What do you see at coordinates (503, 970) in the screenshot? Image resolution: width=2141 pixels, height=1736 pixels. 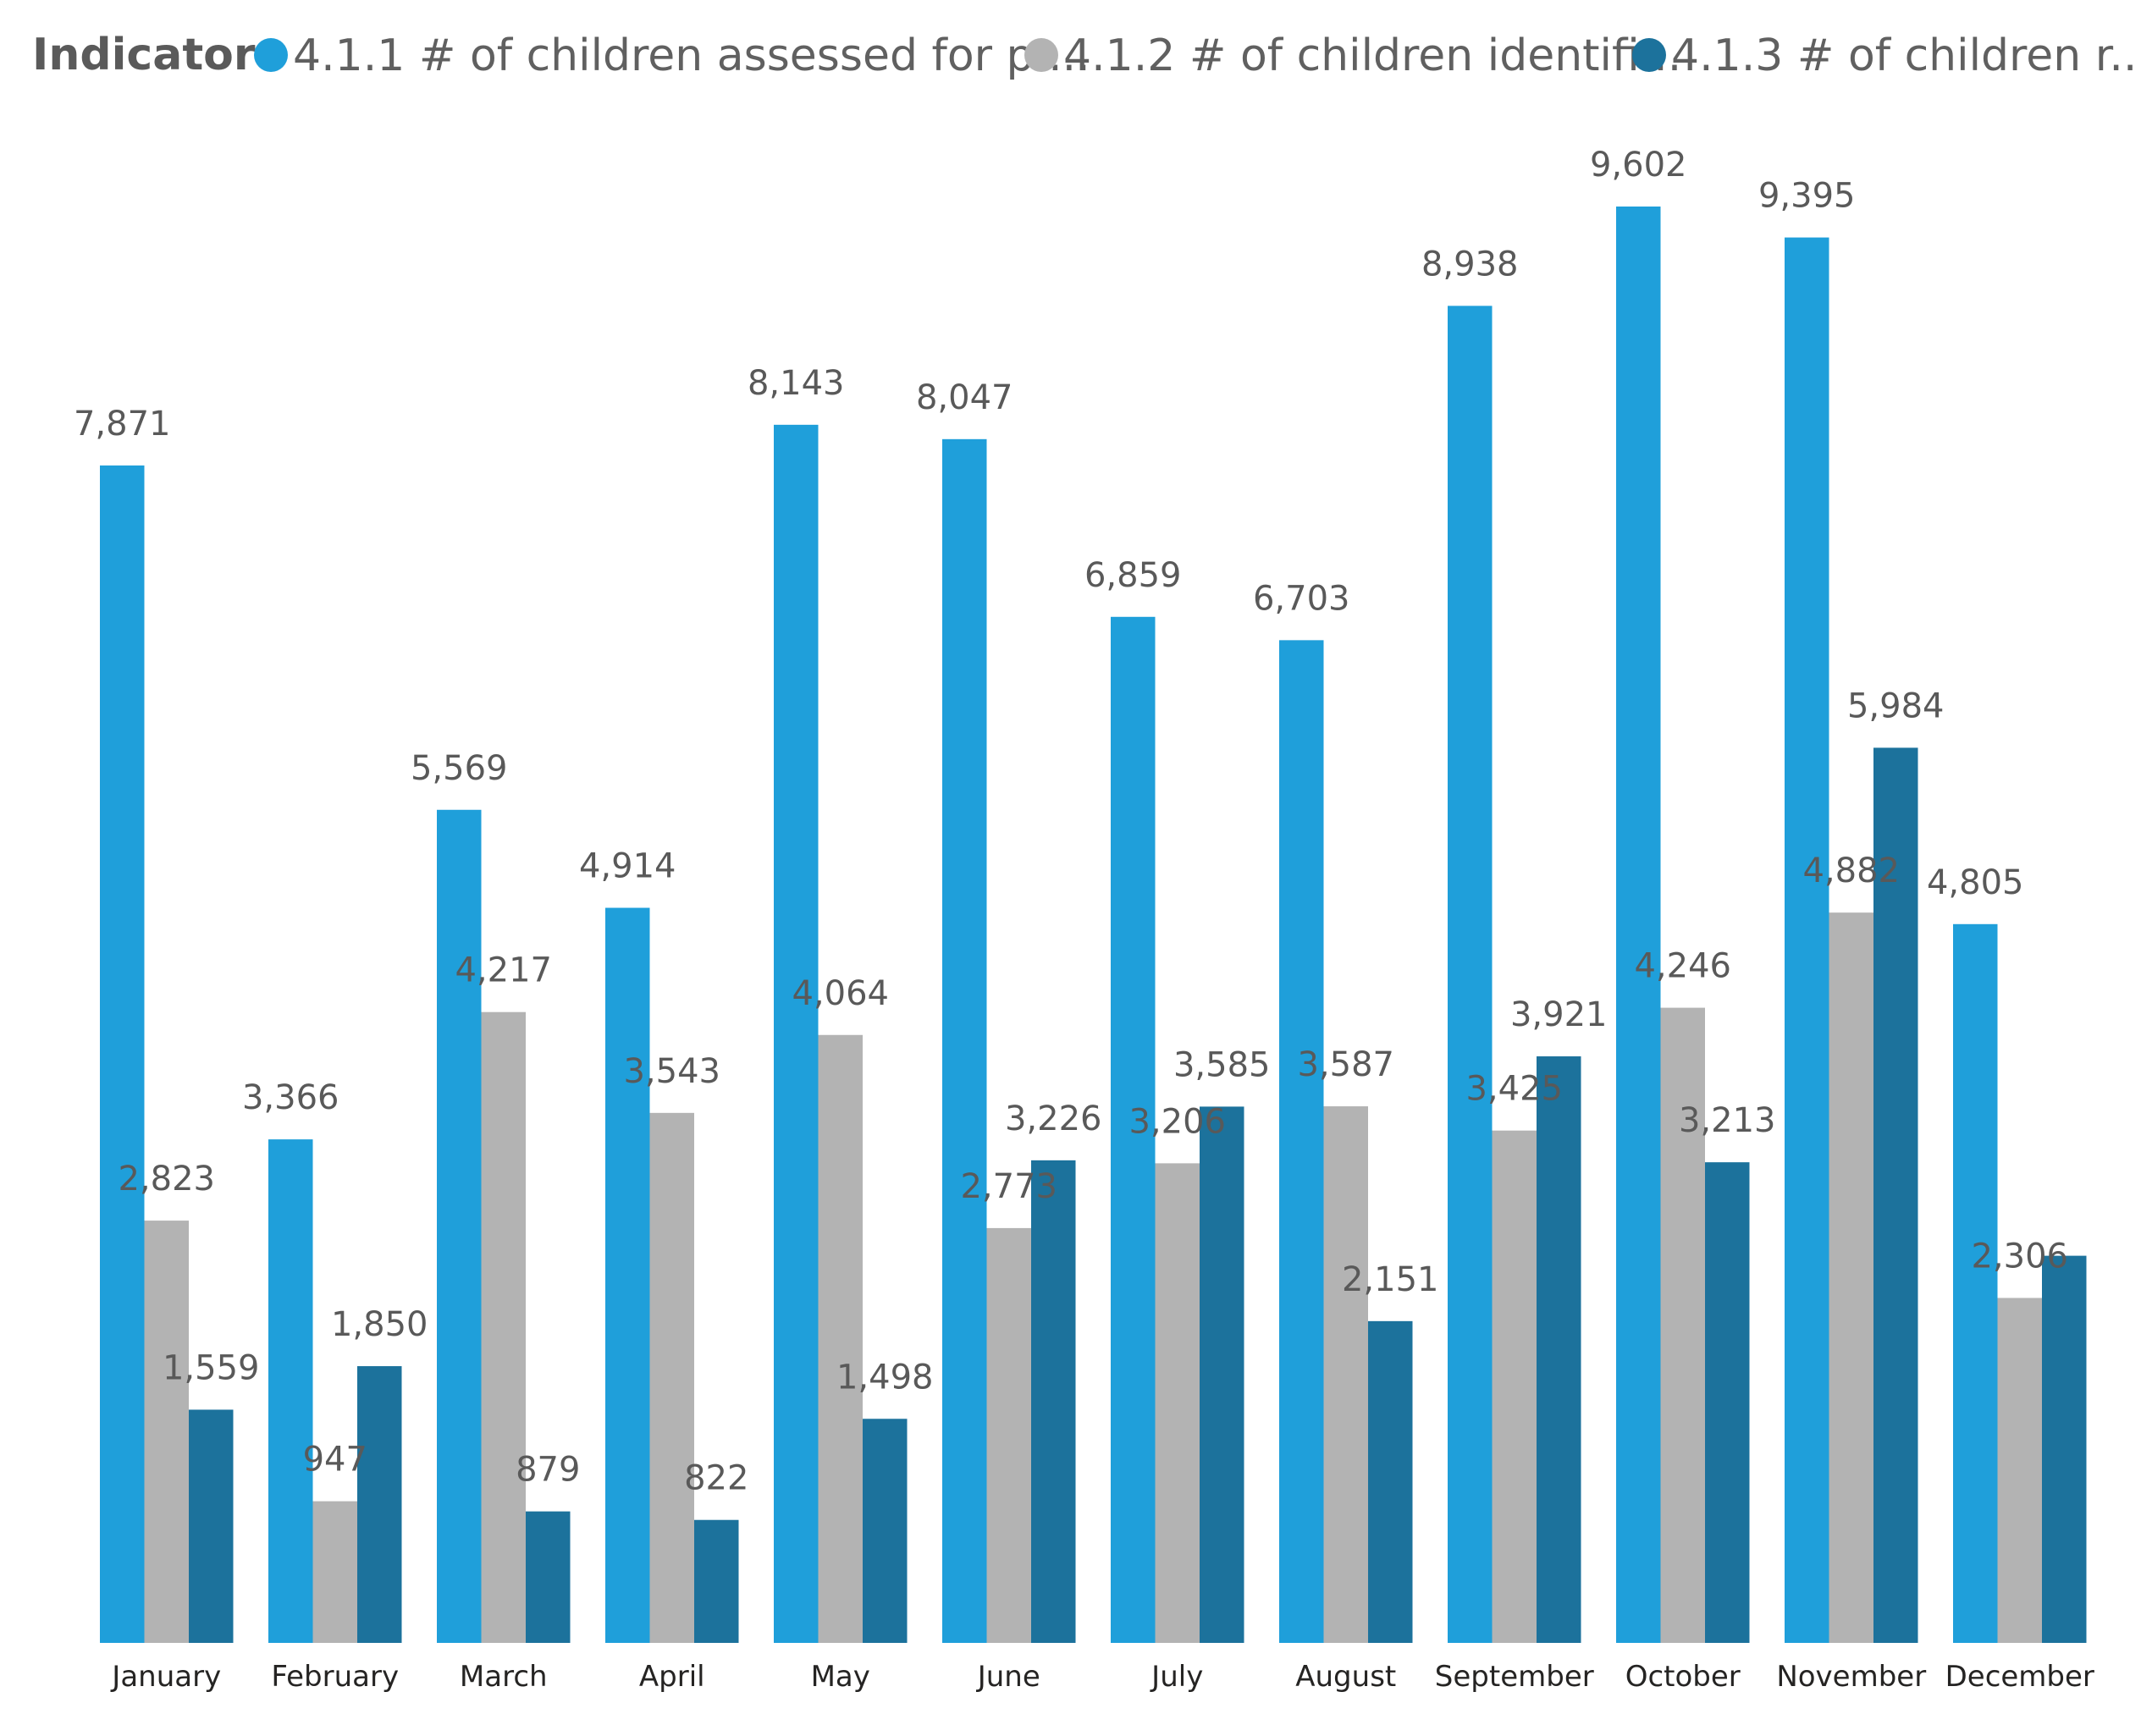 I see `data-label-march-series-2: 4,217` at bounding box center [503, 970].